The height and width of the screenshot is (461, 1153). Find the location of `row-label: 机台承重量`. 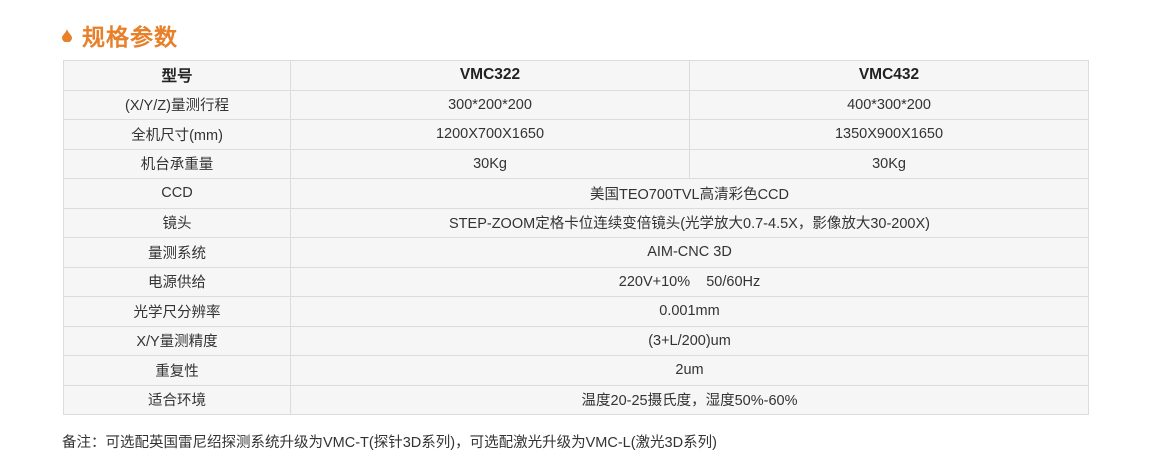

row-label: 机台承重量 is located at coordinates (177, 163).